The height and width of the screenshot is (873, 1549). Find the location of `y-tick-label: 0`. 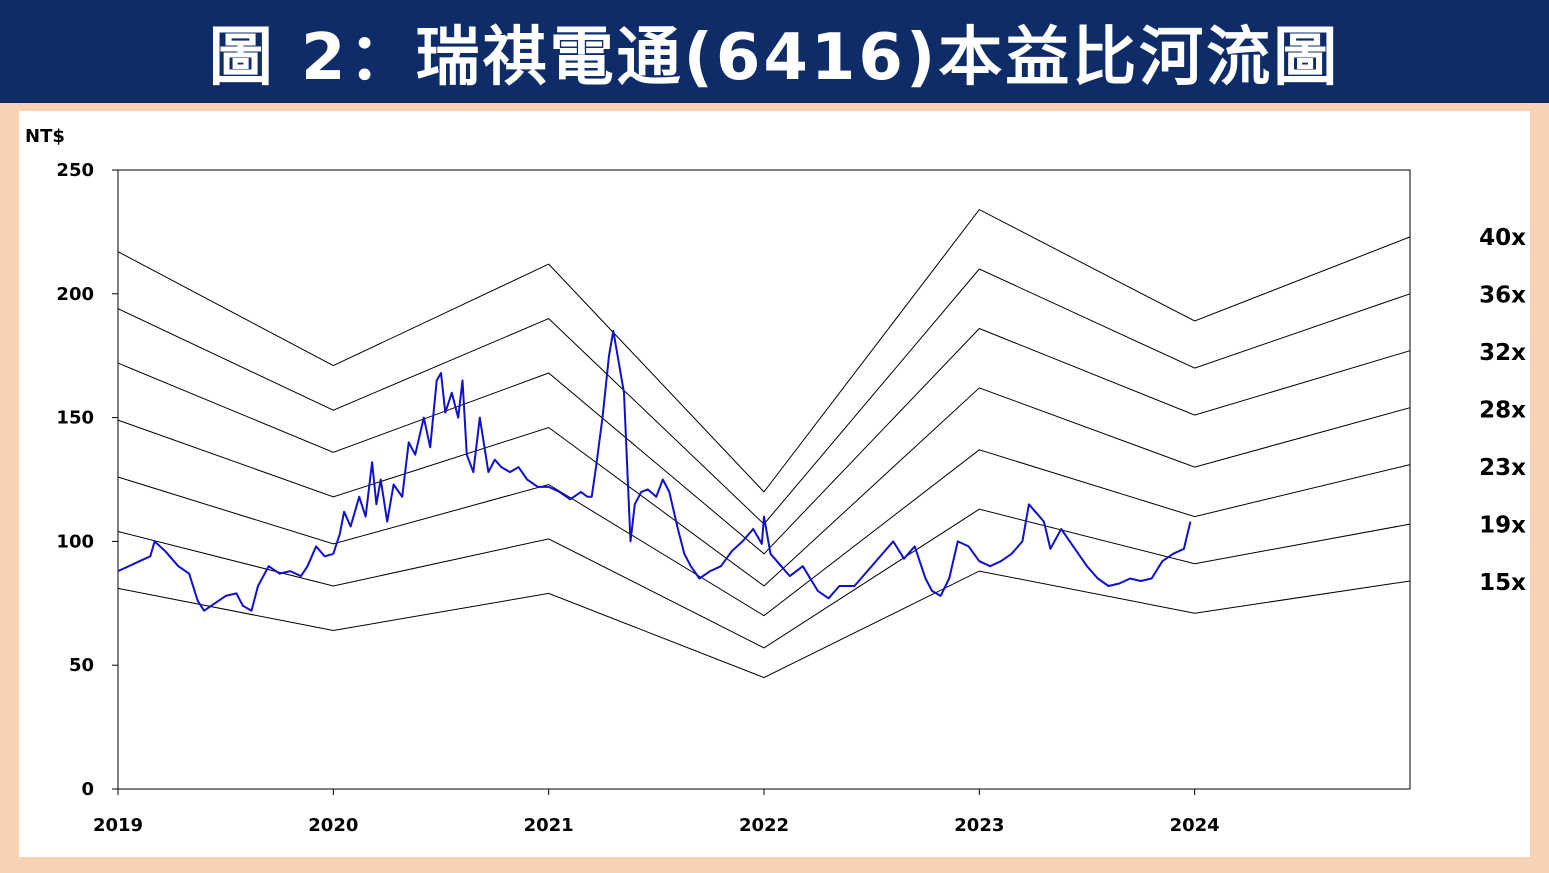

y-tick-label: 0 is located at coordinates (87, 789).